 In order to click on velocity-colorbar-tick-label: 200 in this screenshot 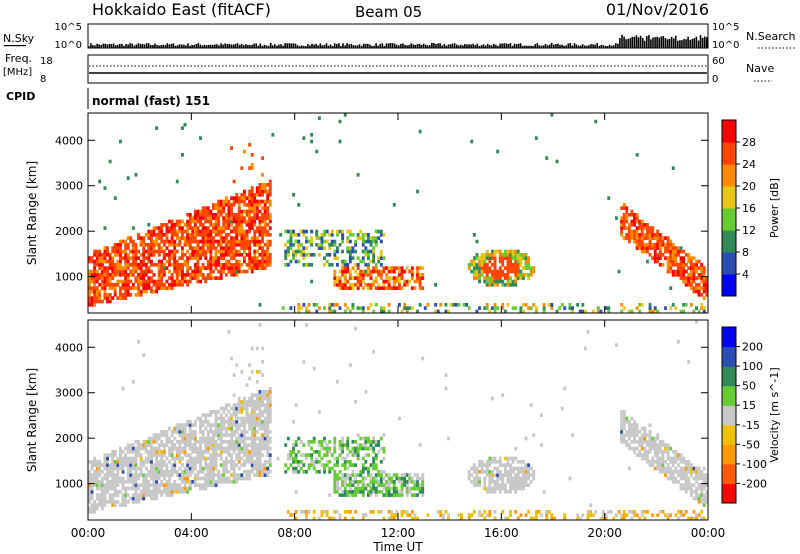, I will do `click(752, 347)`.